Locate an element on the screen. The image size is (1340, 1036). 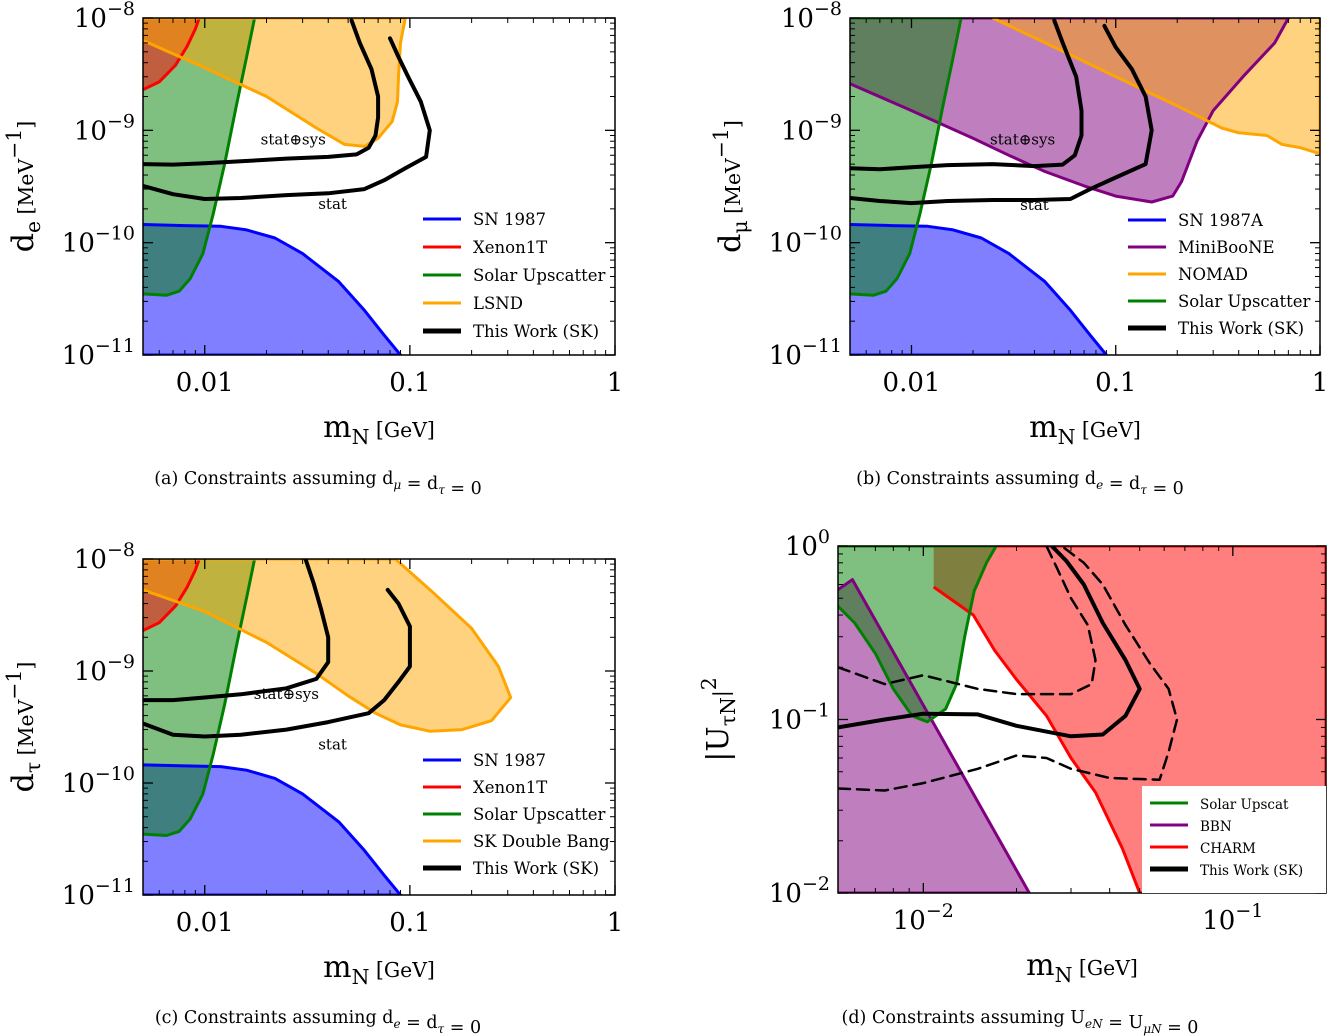
region-edge-solar-upscat is located at coordinates (918, 635).